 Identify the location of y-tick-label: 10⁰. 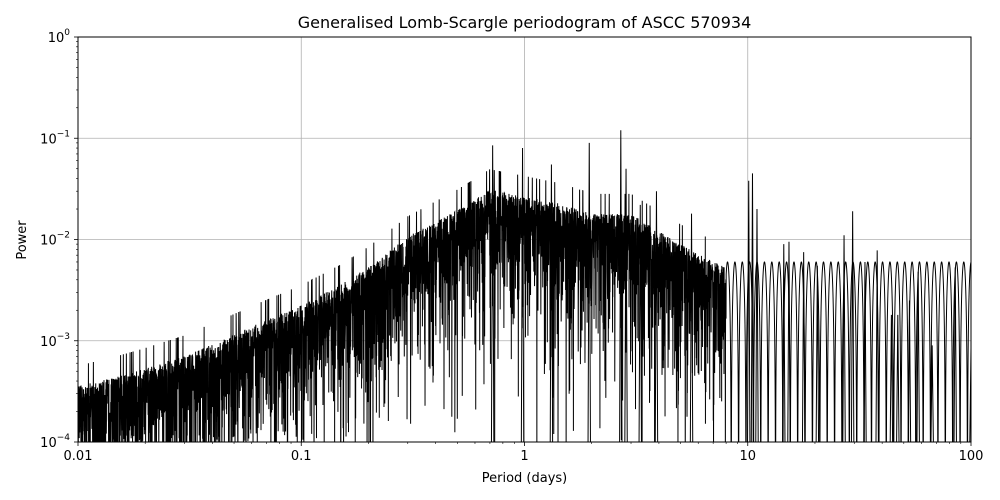
(59, 37).